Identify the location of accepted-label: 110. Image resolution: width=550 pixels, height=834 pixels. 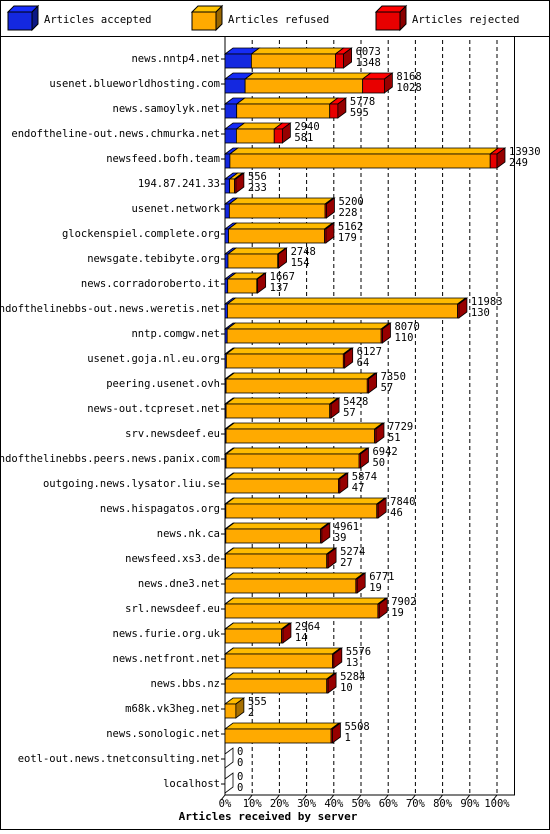
(403, 338).